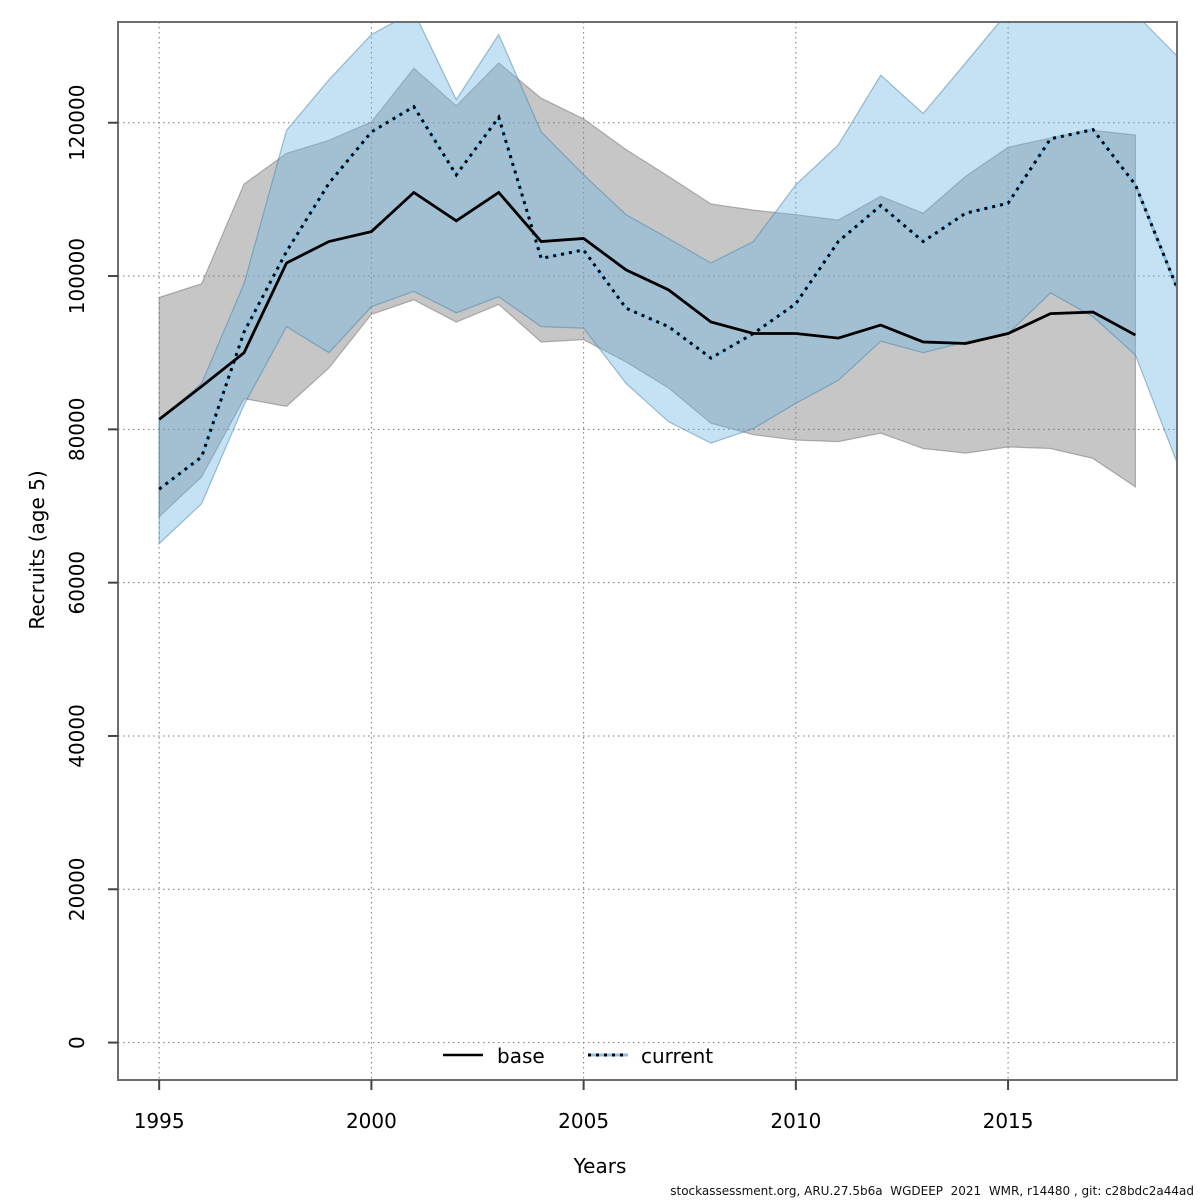 This screenshot has height=1200, width=1200. I want to click on y-tick-label-60000: 60000, so click(77, 583).